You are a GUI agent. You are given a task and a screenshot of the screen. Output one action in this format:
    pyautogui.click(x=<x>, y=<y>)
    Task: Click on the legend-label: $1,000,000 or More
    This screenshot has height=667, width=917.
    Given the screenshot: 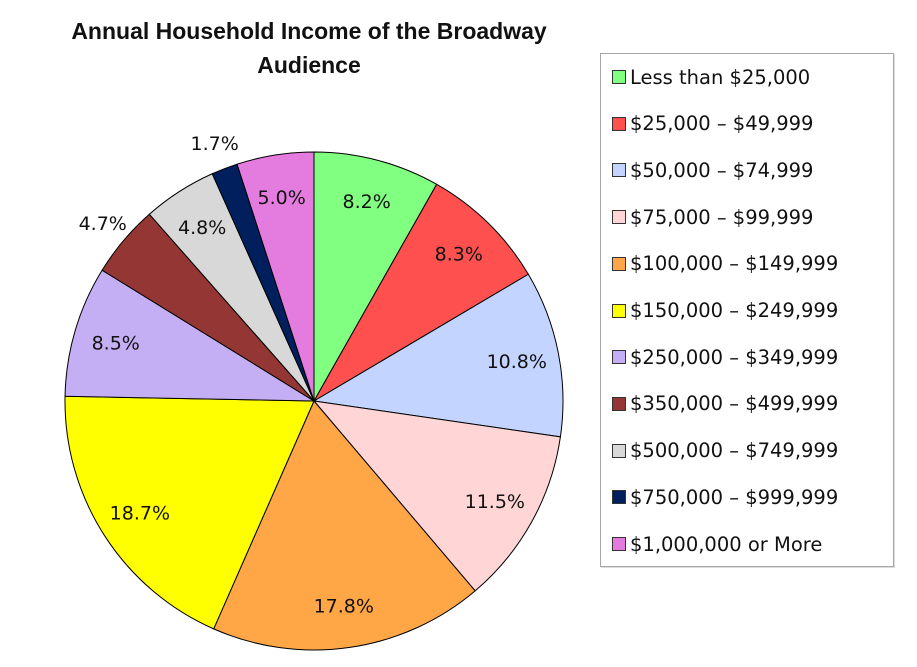 What is the action you would take?
    pyautogui.click(x=726, y=544)
    